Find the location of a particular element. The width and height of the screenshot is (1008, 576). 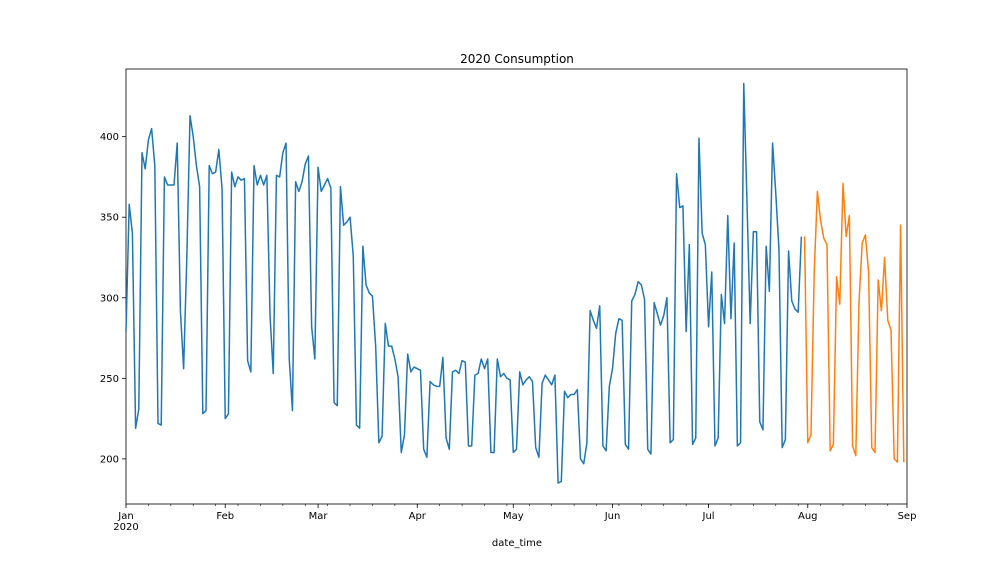

x-tick-label: Sep is located at coordinates (907, 516).